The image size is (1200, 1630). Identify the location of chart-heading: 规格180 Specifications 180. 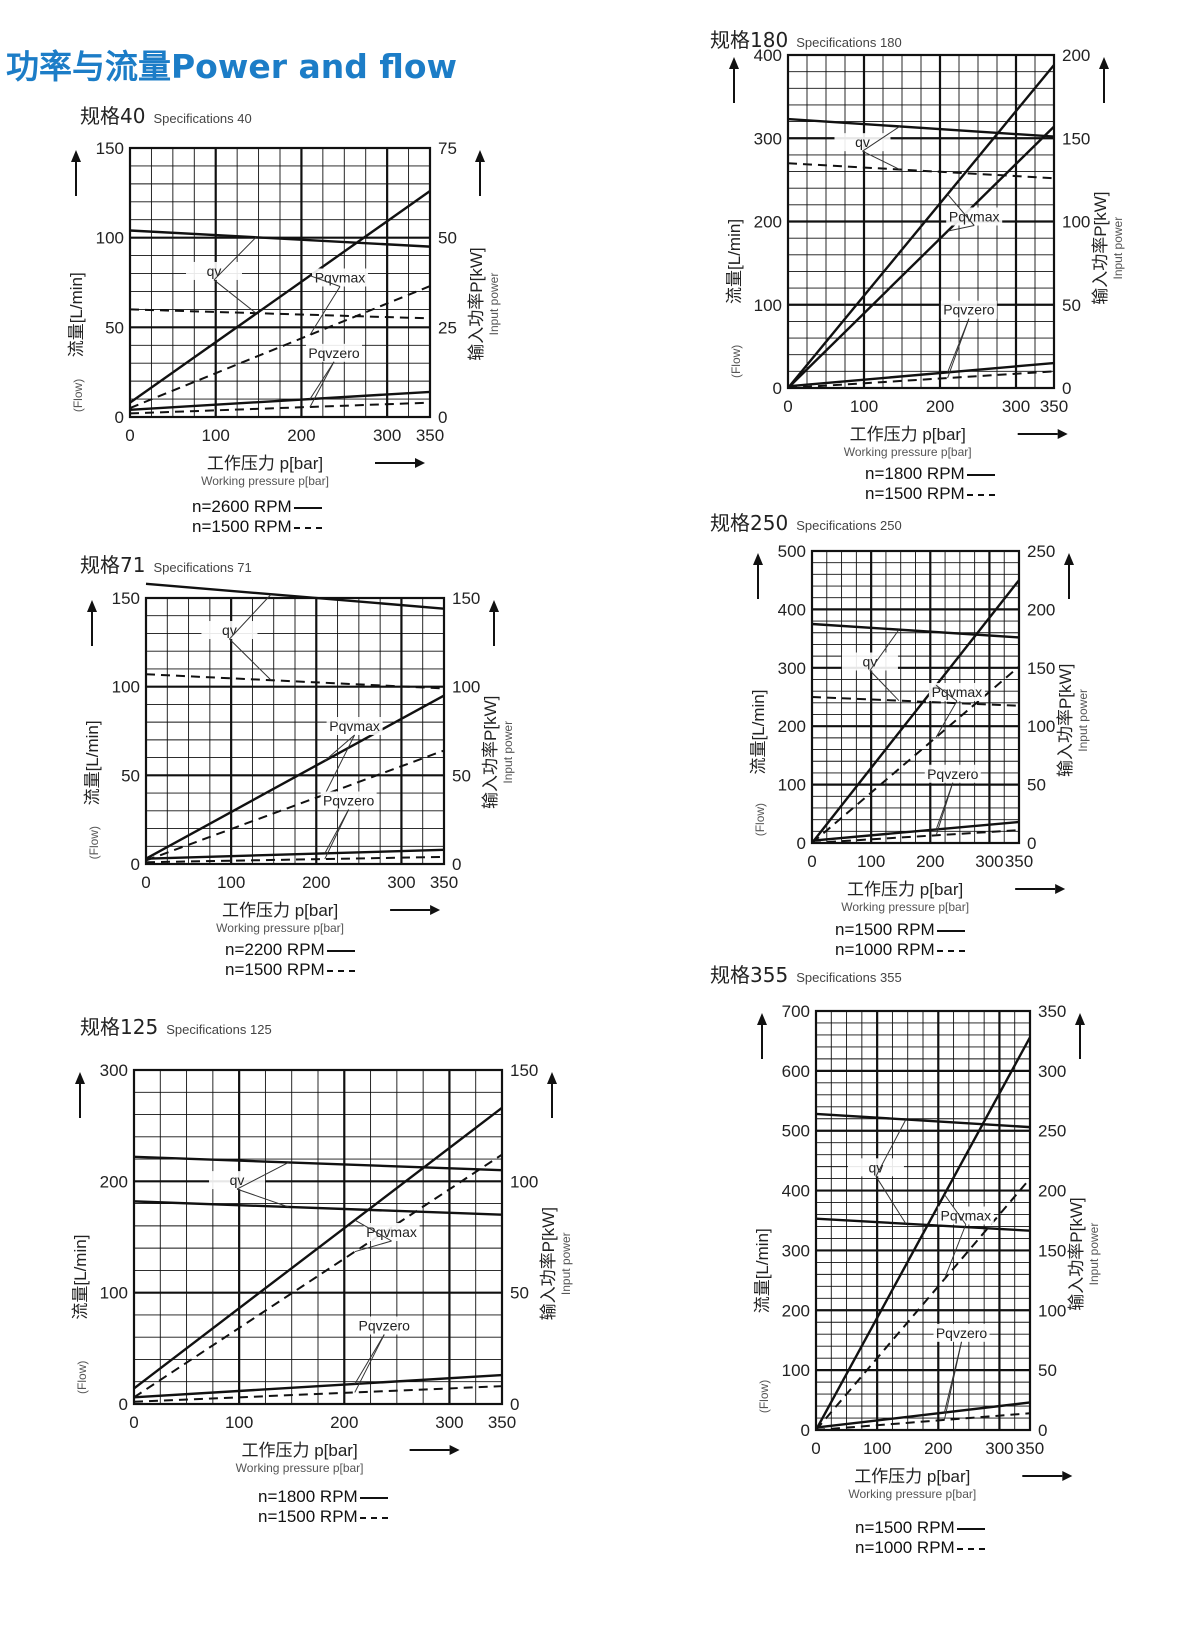
(806, 38).